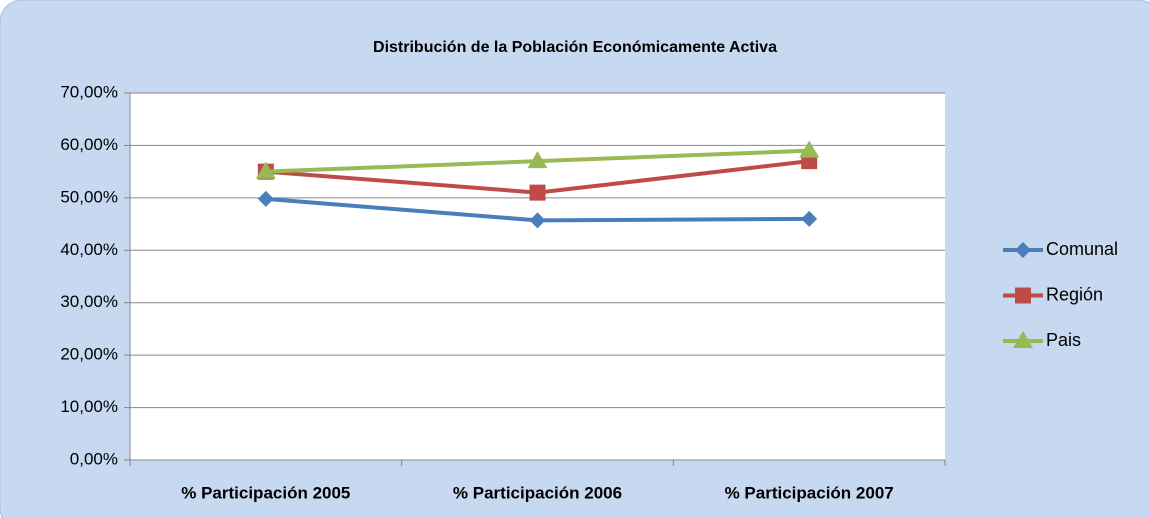 Image resolution: width=1149 pixels, height=518 pixels. I want to click on y-tick-label: 30,00%, so click(89, 301).